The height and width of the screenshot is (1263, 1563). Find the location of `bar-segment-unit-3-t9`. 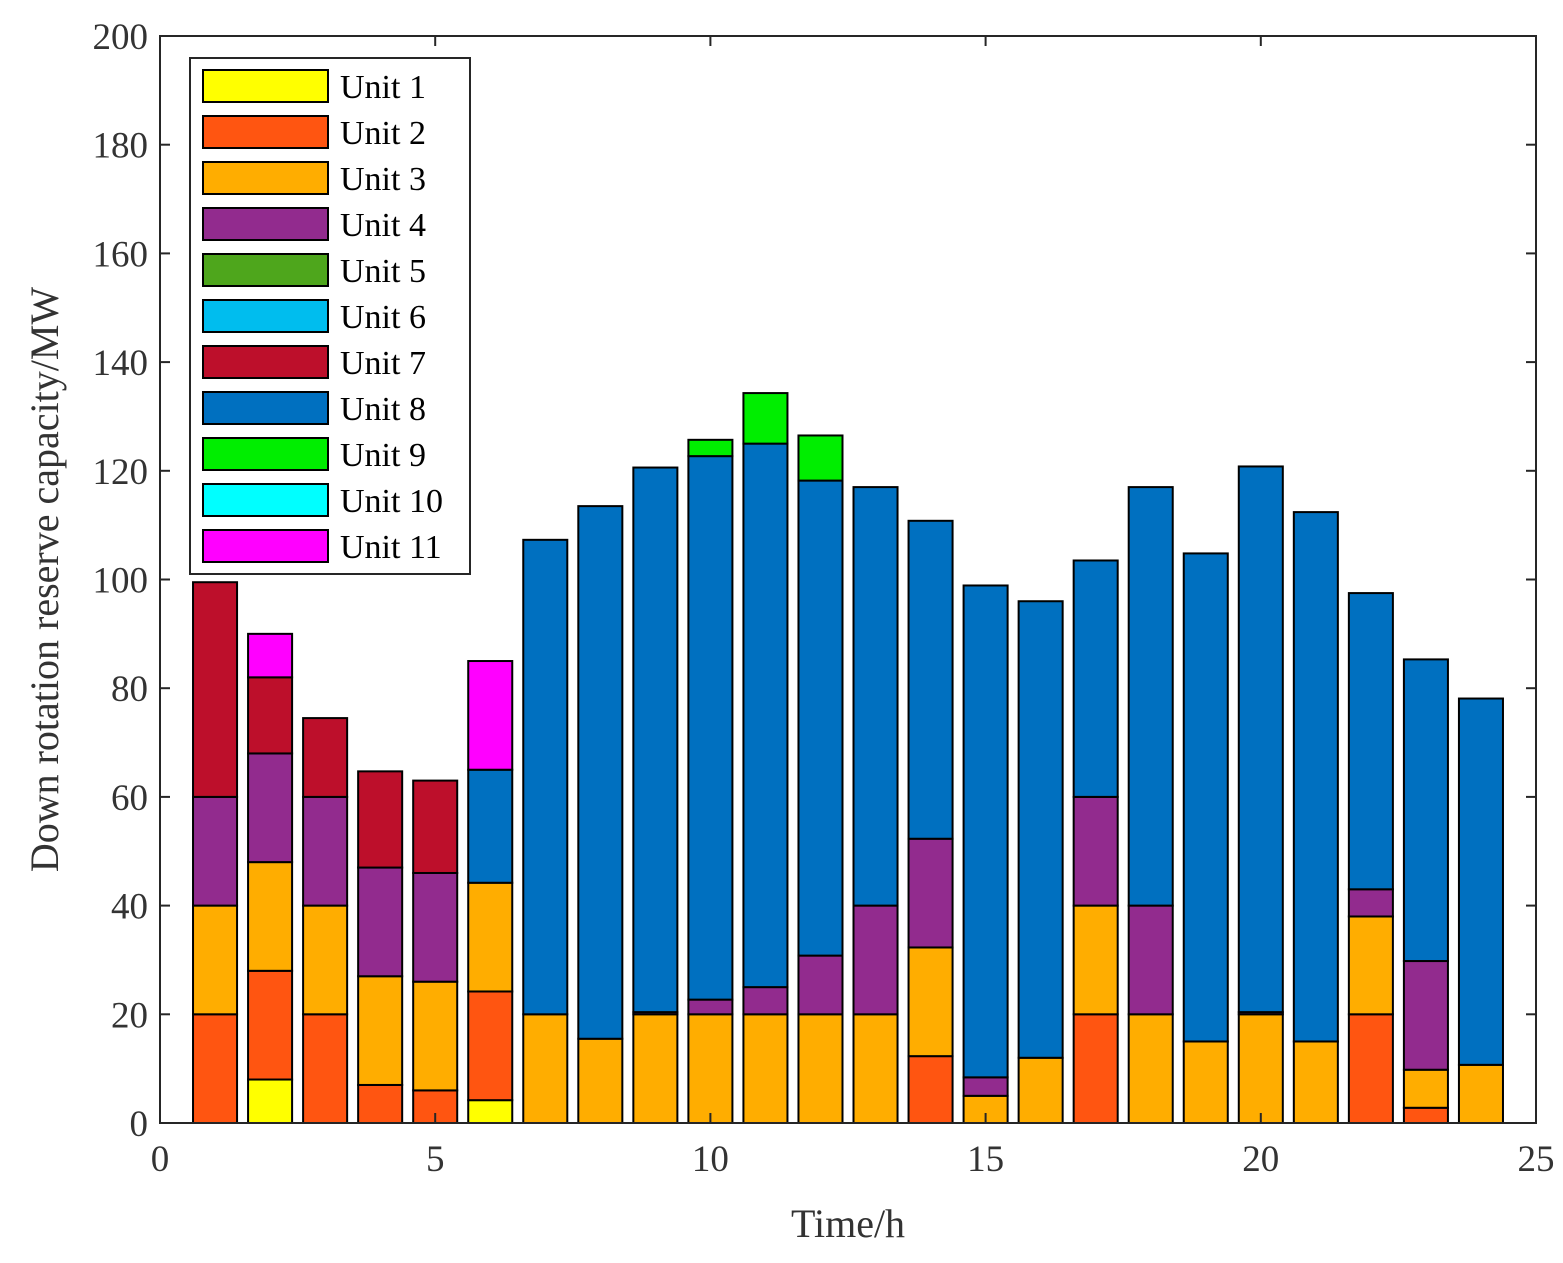

bar-segment-unit-3-t9 is located at coordinates (655, 1068).